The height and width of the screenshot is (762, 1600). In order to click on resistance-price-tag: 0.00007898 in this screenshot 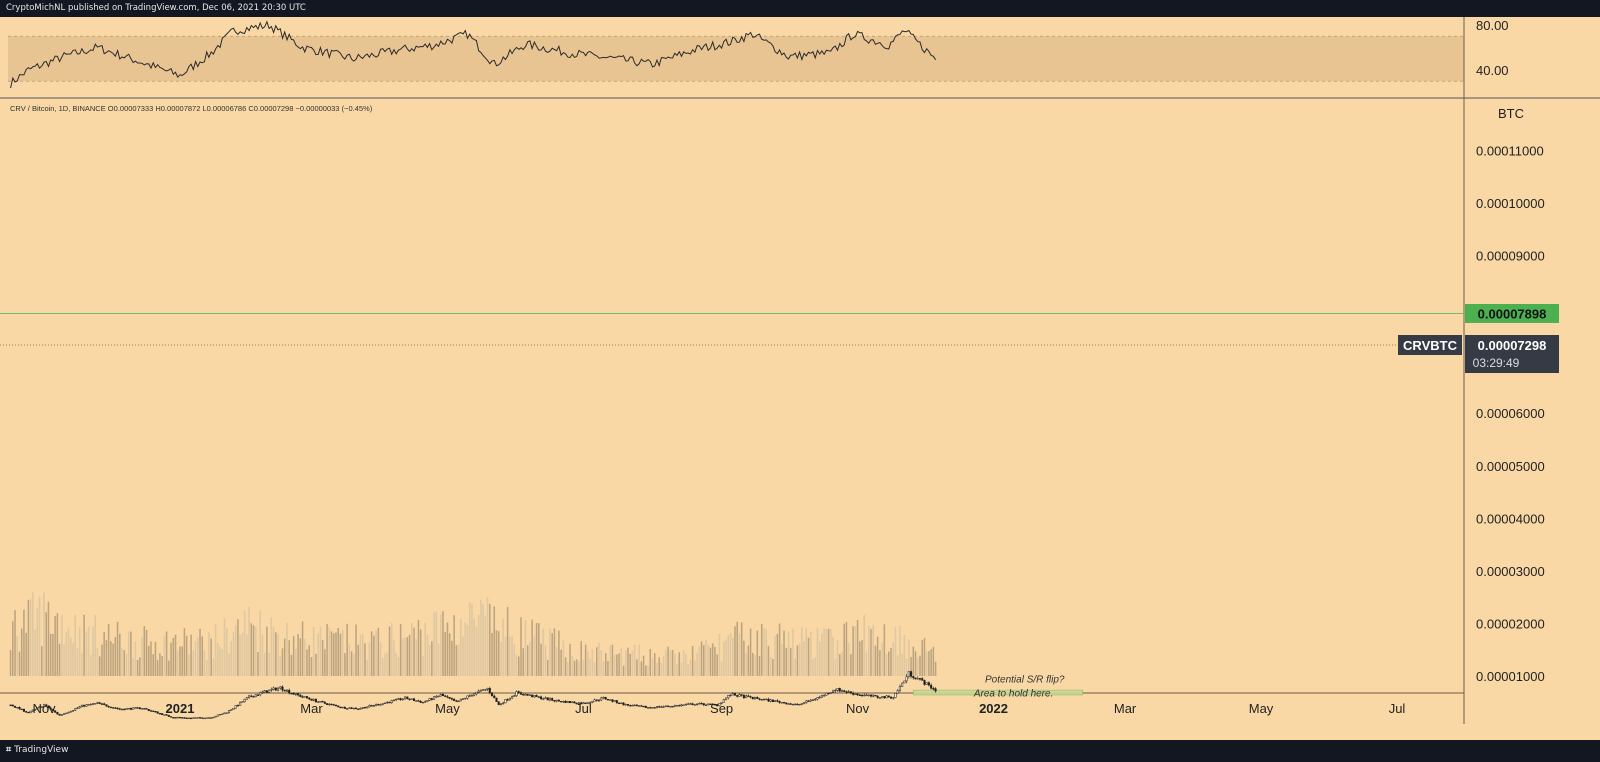, I will do `click(1512, 313)`.